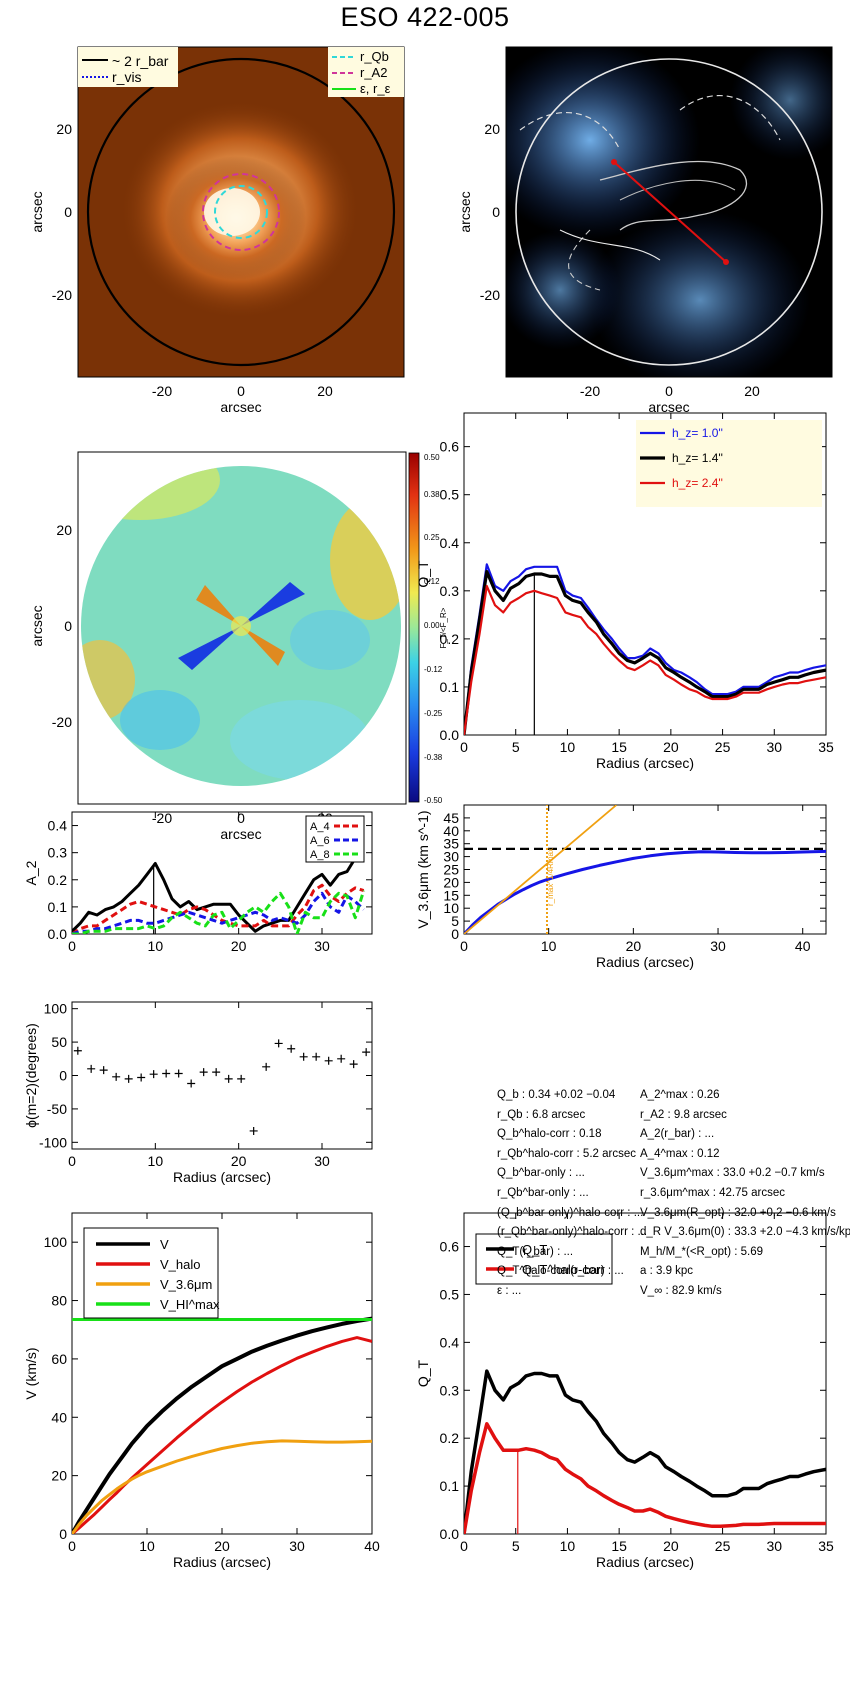  What do you see at coordinates (492, 129) in the screenshot?
I see `residual-ytick: 20` at bounding box center [492, 129].